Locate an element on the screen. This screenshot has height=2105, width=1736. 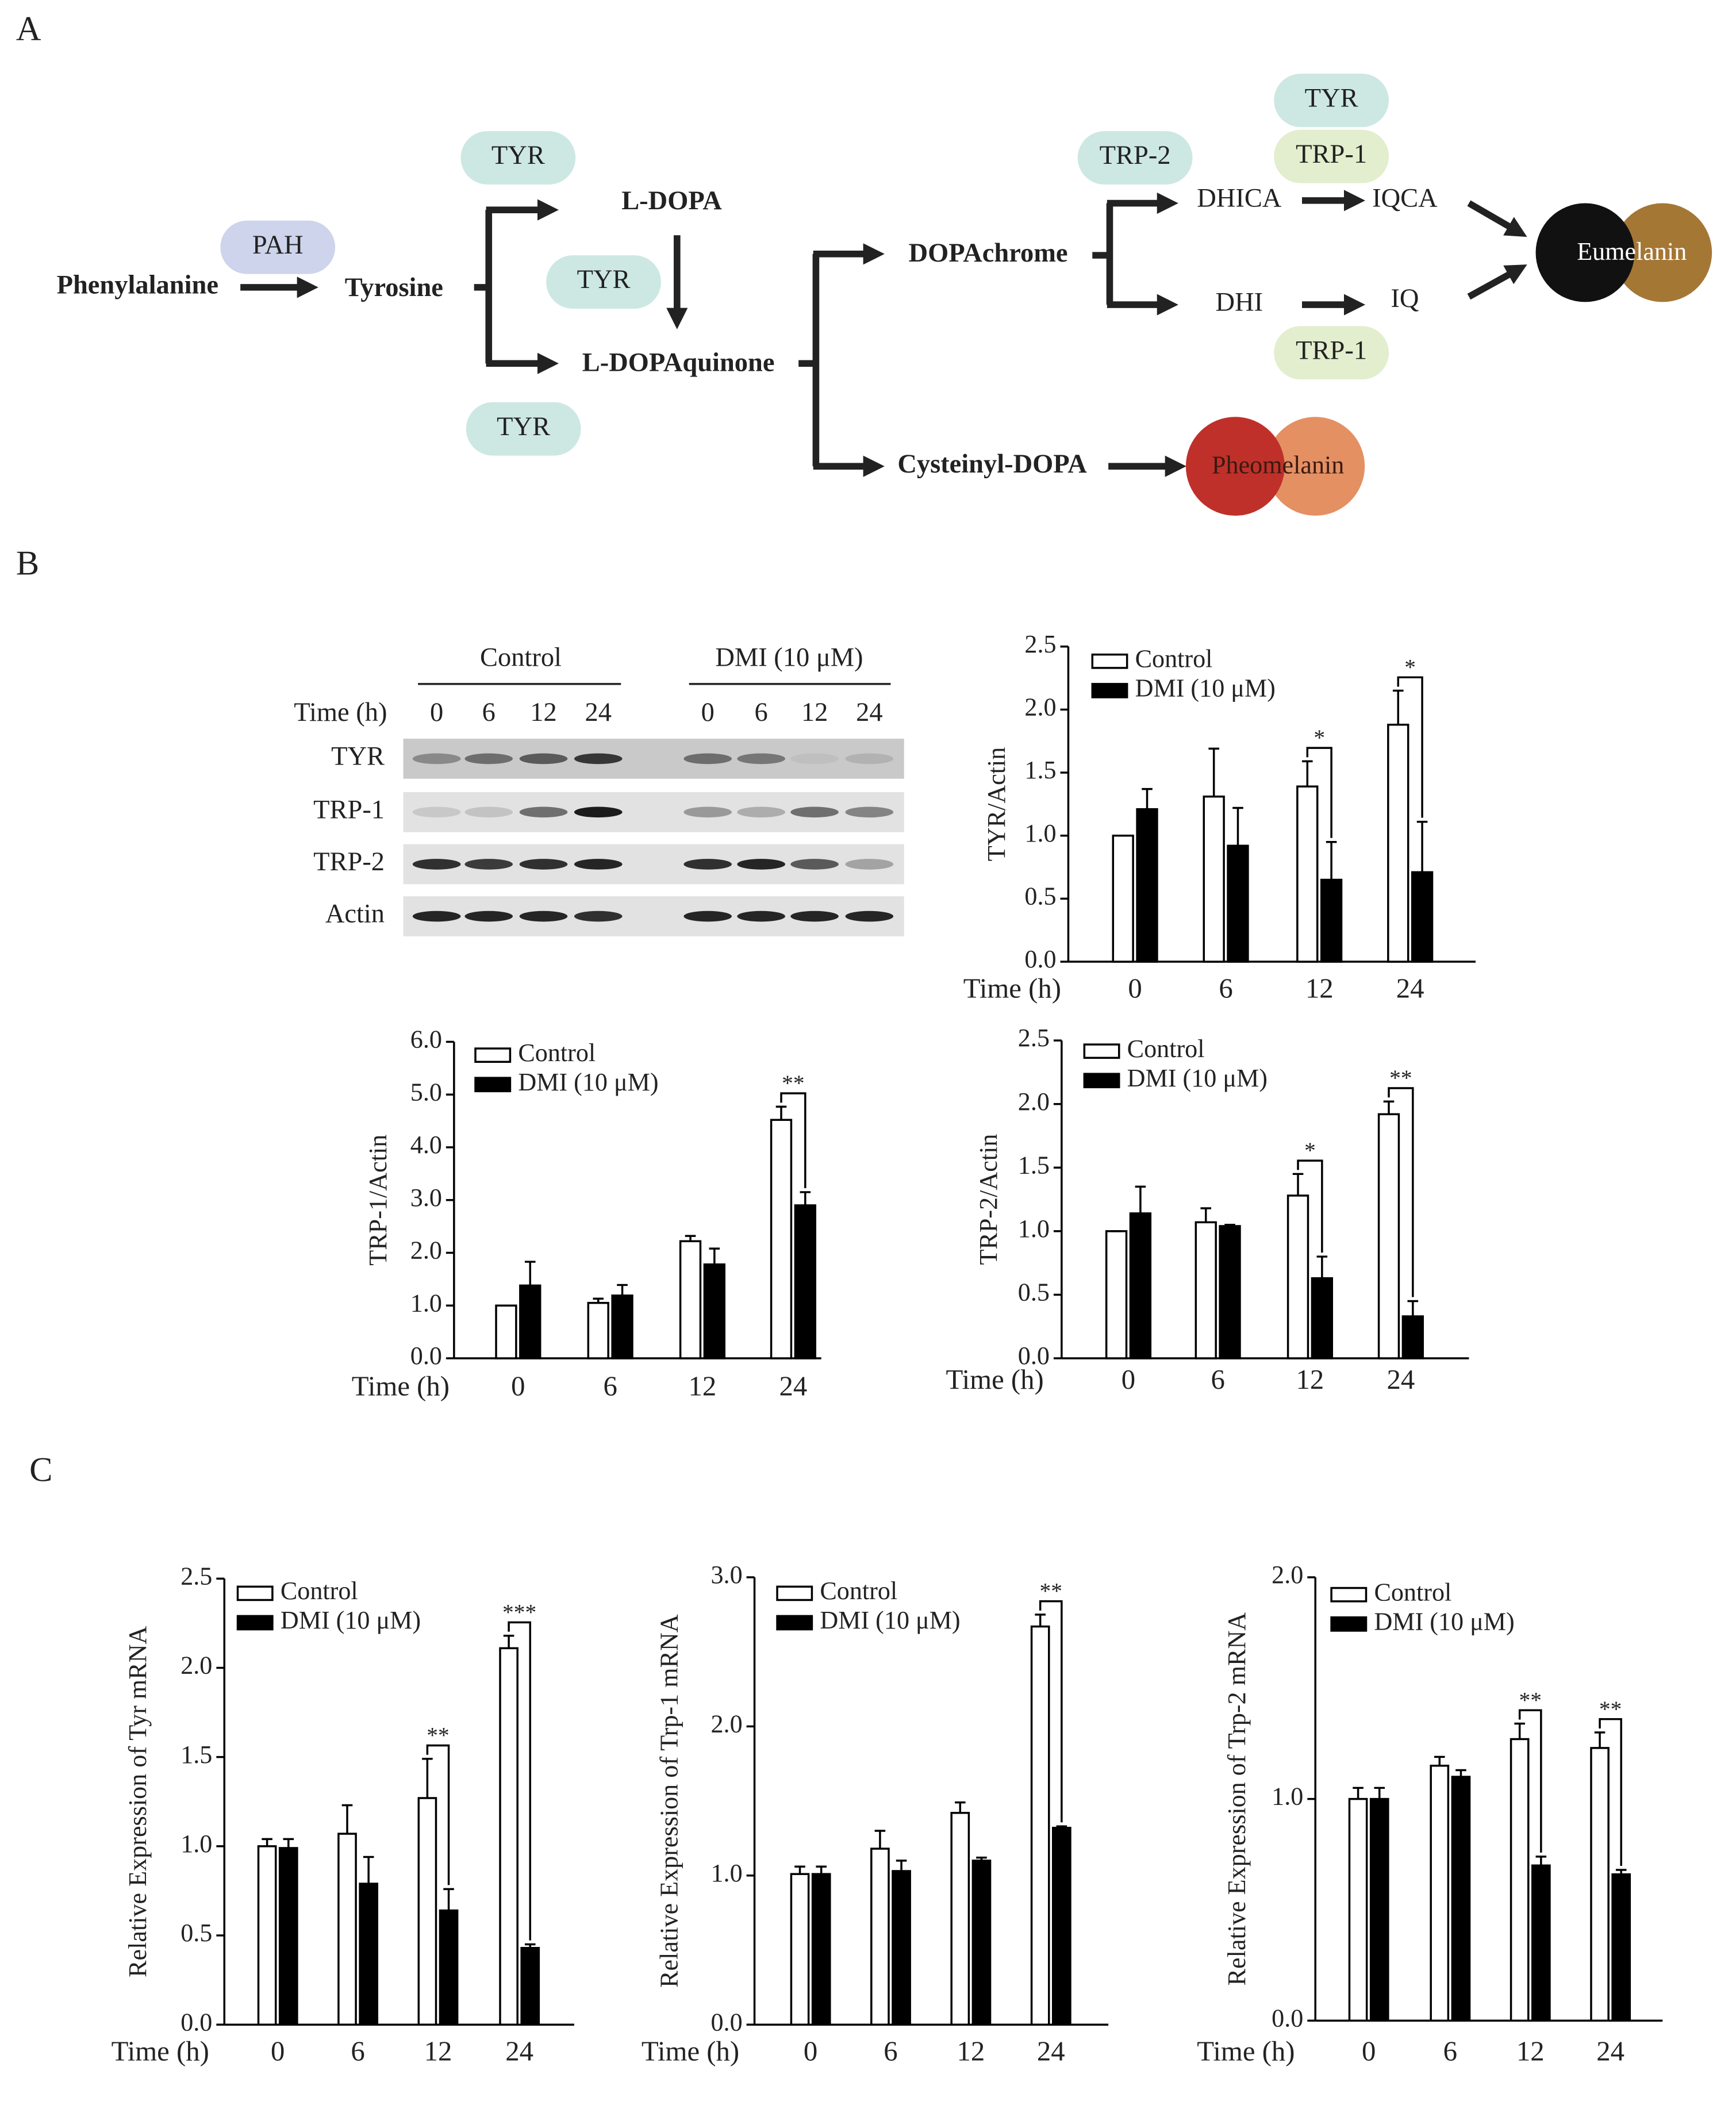
significance-label: * is located at coordinates (1410, 667).